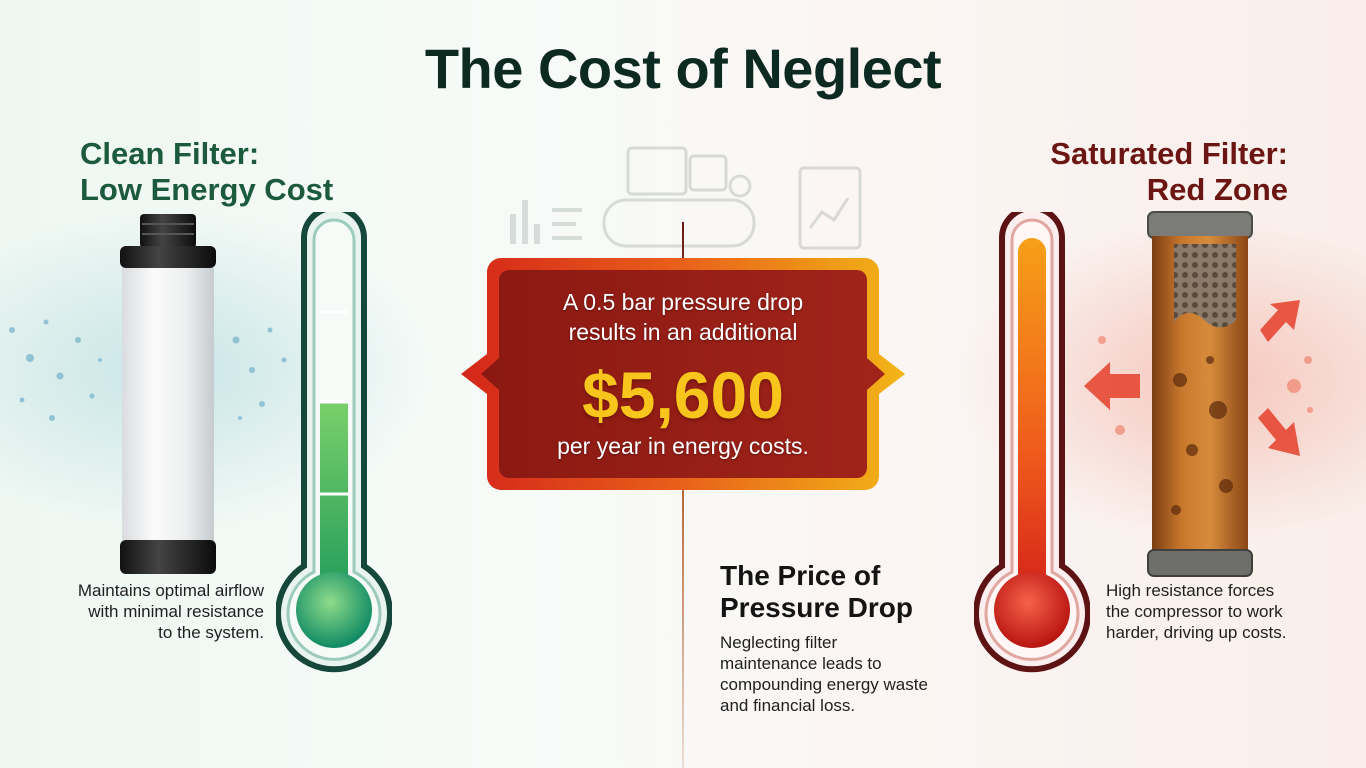  I want to click on callout-line2: results in an additional, so click(683, 332).